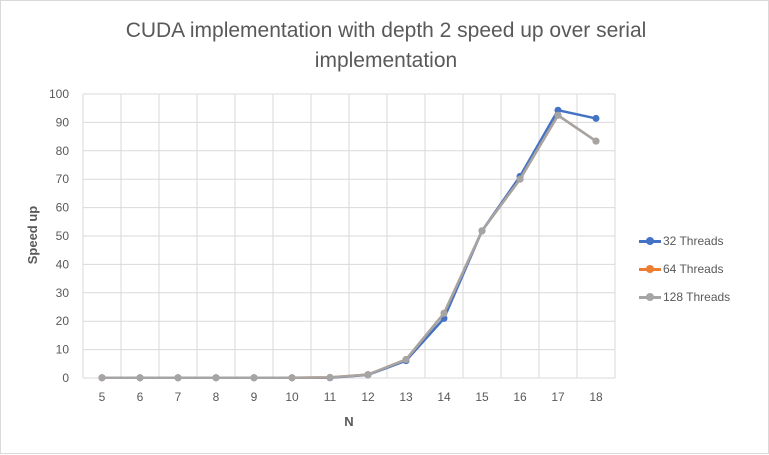 This screenshot has width=769, height=455. Describe the element at coordinates (63, 208) in the screenshot. I see `y-tick-label: 60` at that location.